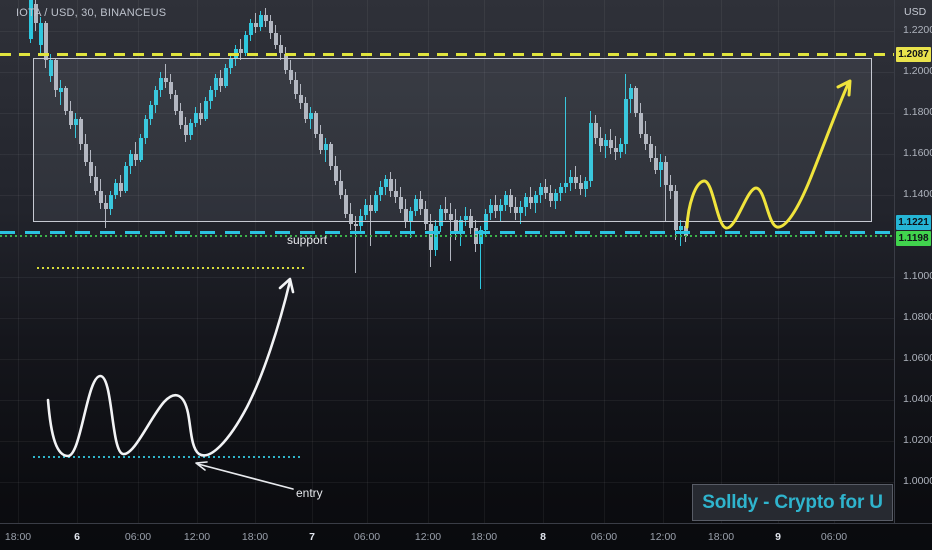 The height and width of the screenshot is (550, 932). What do you see at coordinates (913, 54) in the screenshot?
I see `resistance-price-tag: 1.2087` at bounding box center [913, 54].